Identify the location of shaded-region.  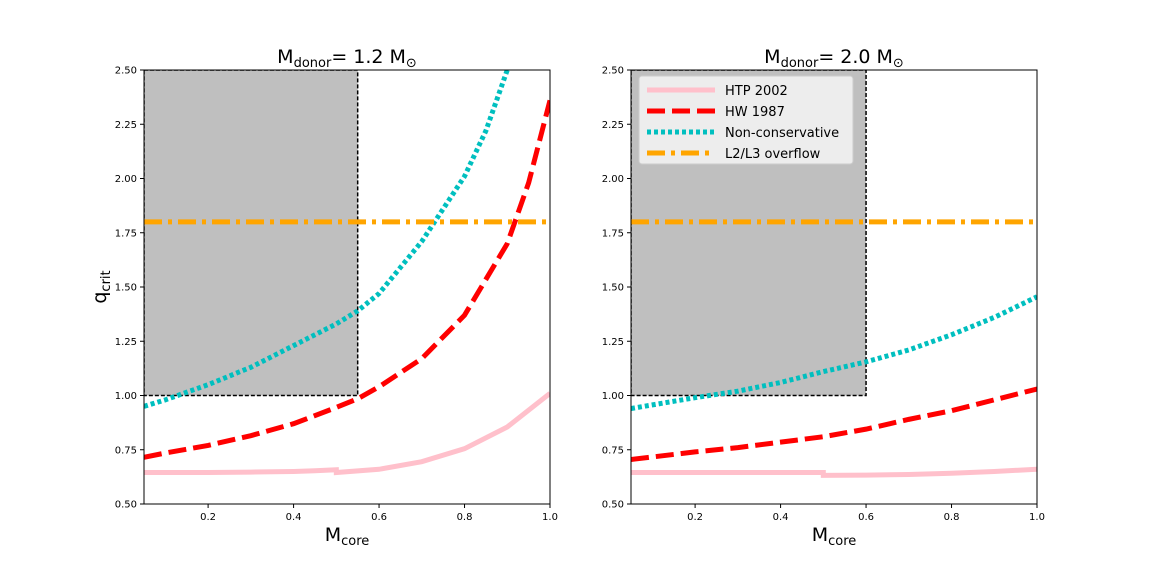
(251, 233).